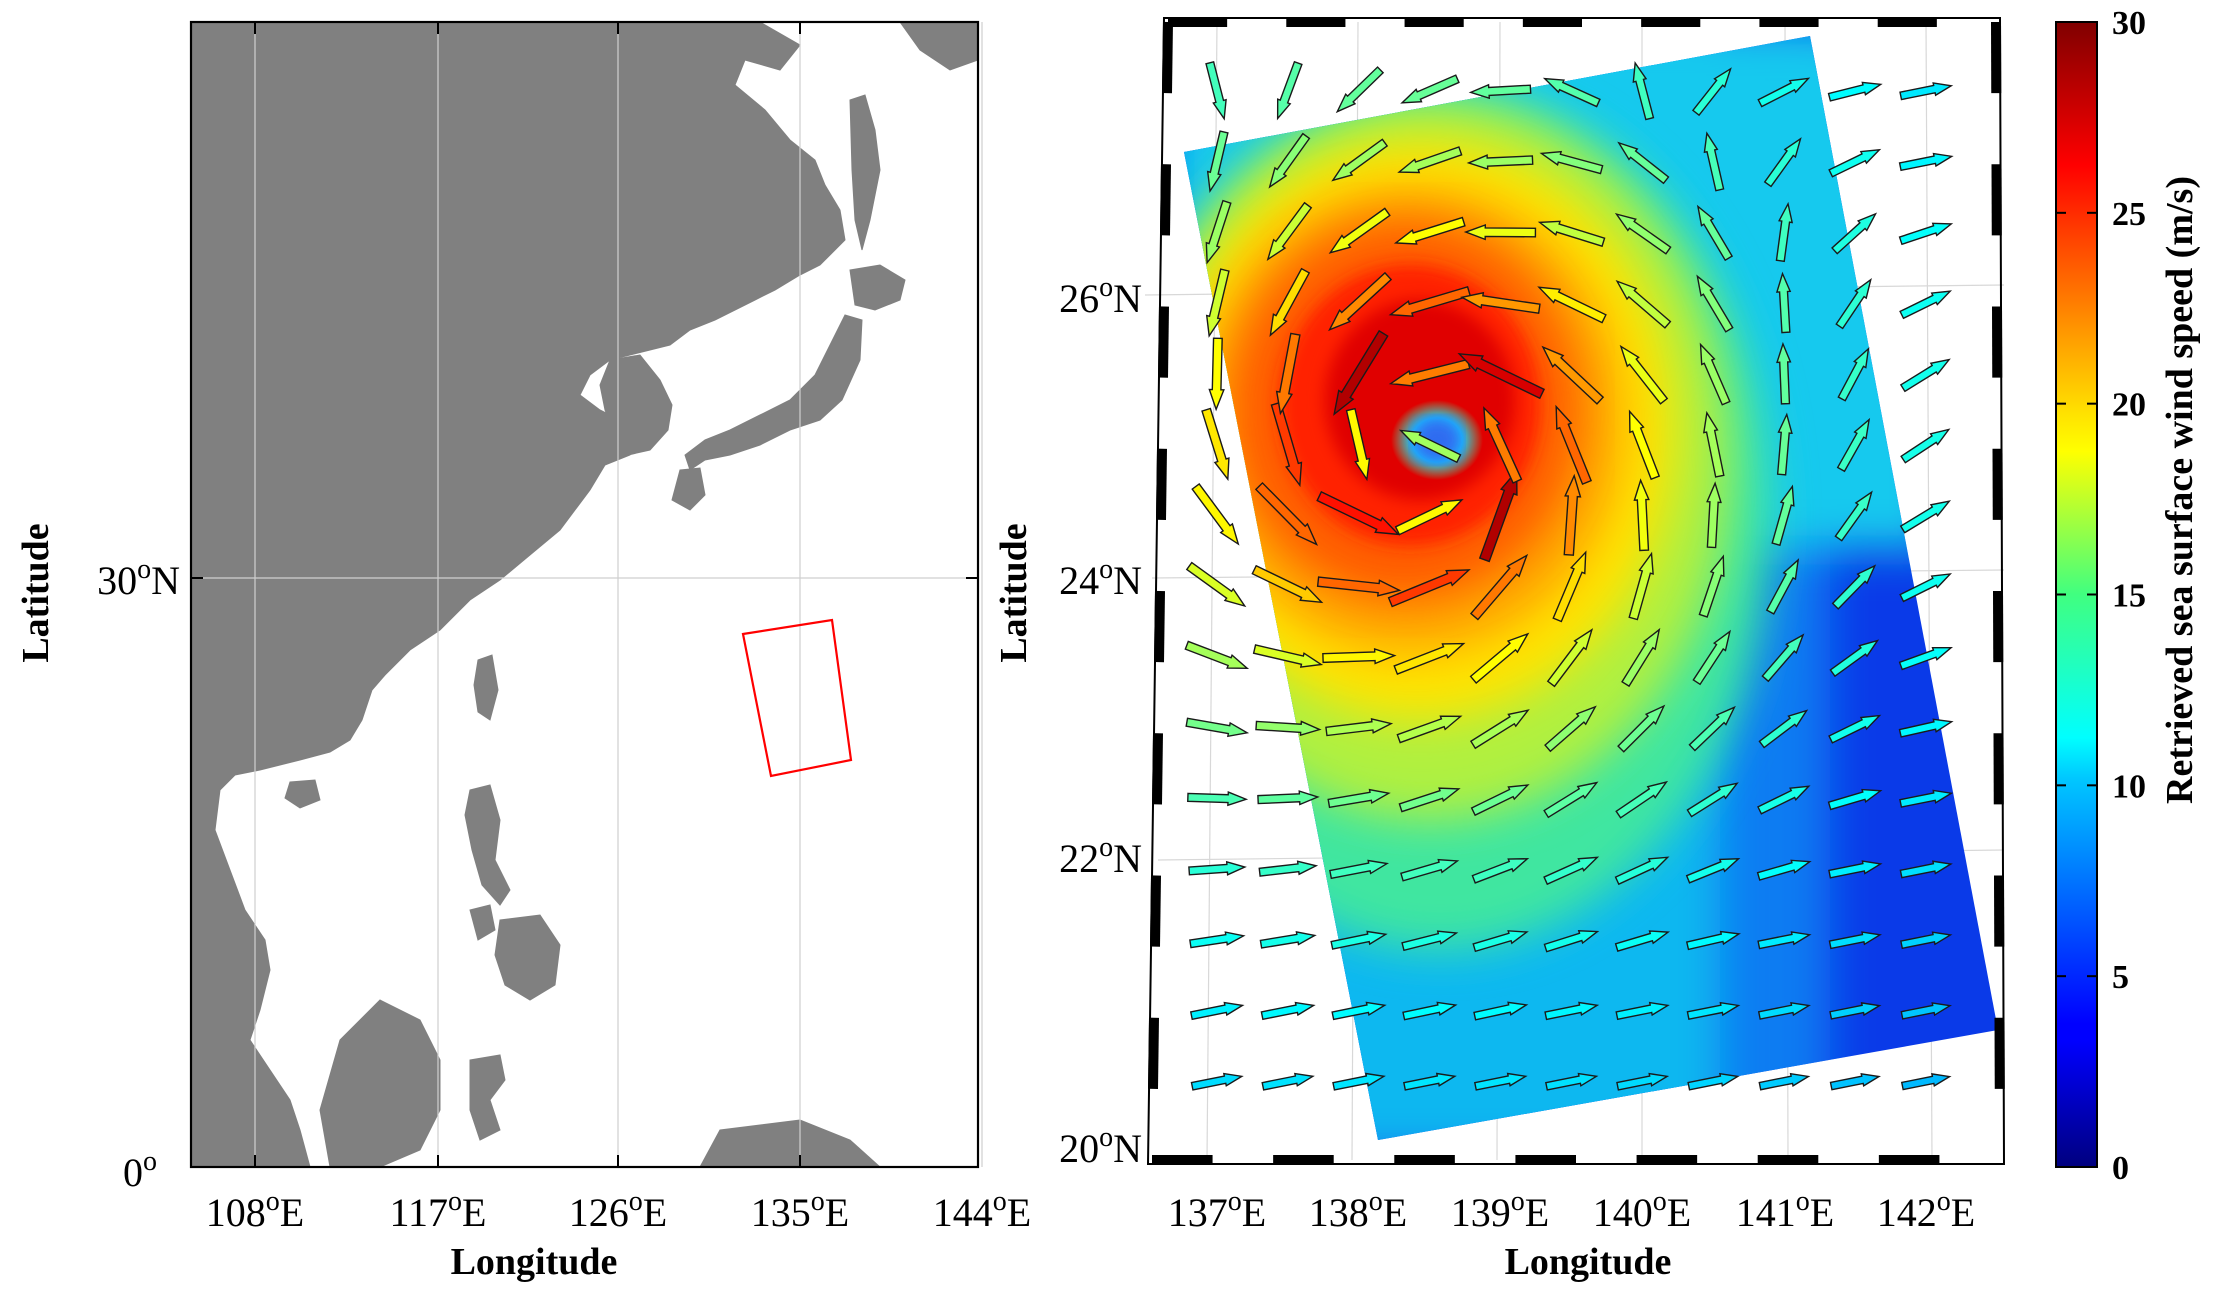 The height and width of the screenshot is (1312, 2220). I want to click on right-x-tick-141: 141oE, so click(1785, 1210).